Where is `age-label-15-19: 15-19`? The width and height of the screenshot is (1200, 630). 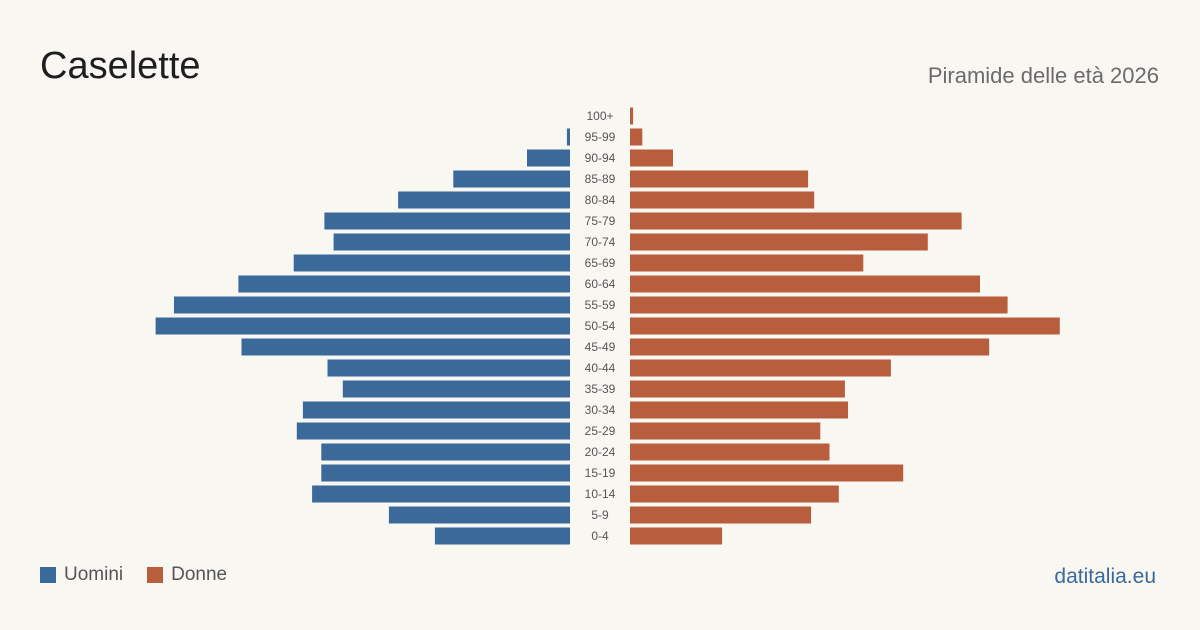 age-label-15-19: 15-19 is located at coordinates (600, 473).